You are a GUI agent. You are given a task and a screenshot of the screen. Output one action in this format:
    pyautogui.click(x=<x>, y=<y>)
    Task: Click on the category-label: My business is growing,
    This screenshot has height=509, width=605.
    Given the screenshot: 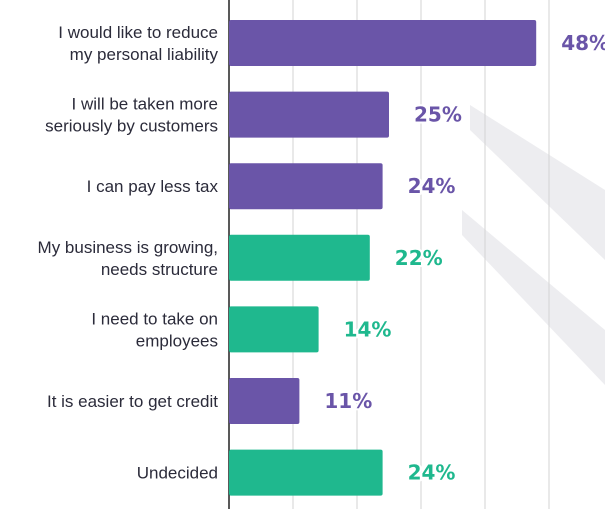 What is the action you would take?
    pyautogui.click(x=128, y=247)
    